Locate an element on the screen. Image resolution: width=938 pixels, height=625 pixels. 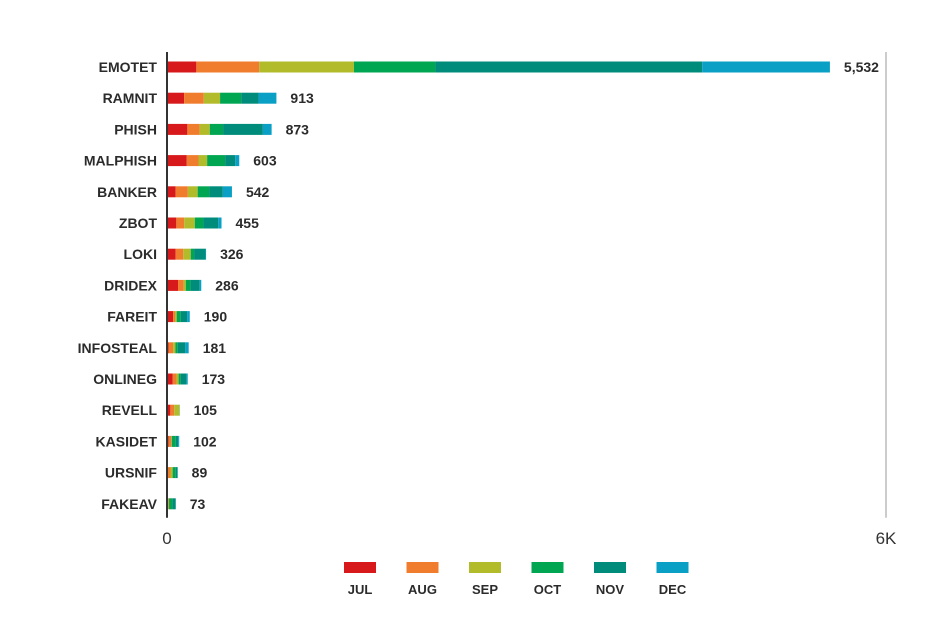
bar-kasidet-oct is located at coordinates (173, 441).